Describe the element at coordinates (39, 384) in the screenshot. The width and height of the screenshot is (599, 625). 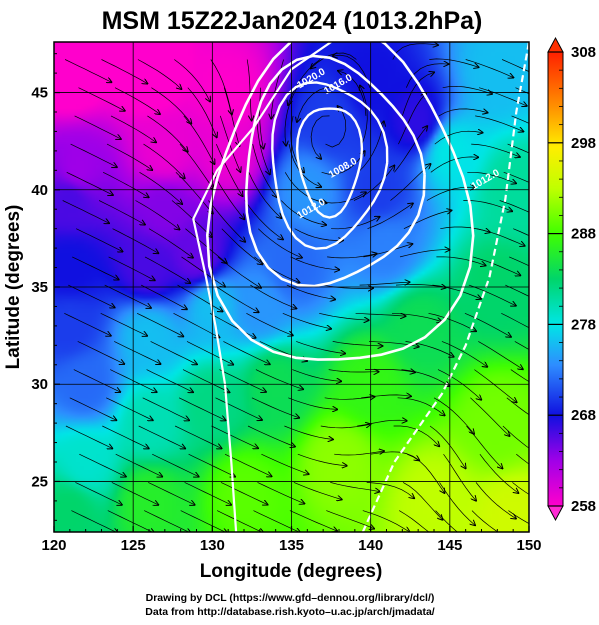
I see `y-tick-label-30: 30` at that location.